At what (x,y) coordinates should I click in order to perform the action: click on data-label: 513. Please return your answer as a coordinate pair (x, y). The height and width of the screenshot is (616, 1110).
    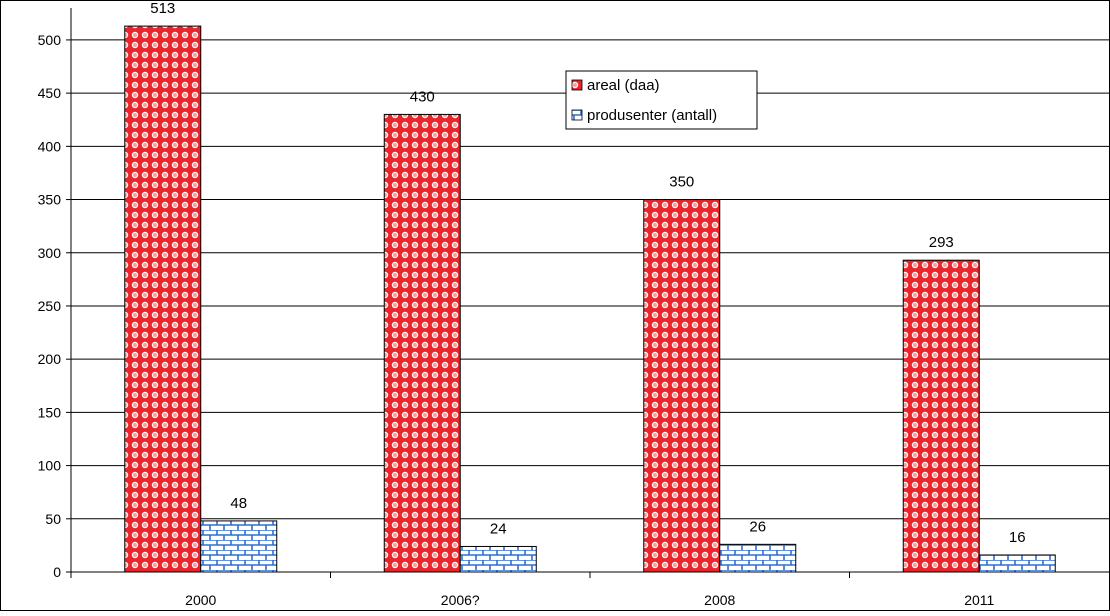
    Looking at the image, I should click on (162, 8).